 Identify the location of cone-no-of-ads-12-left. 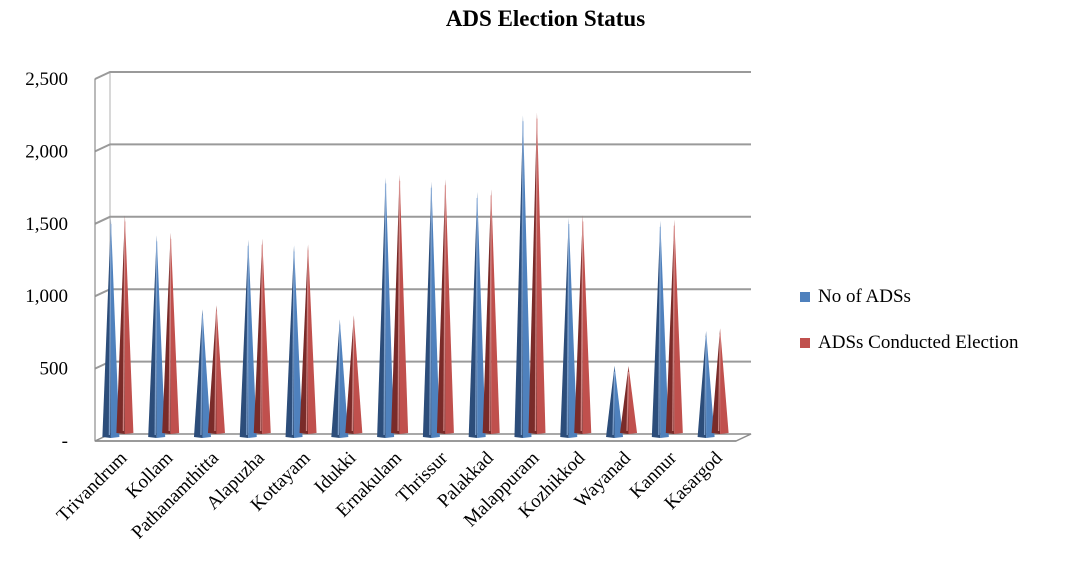
(656, 329).